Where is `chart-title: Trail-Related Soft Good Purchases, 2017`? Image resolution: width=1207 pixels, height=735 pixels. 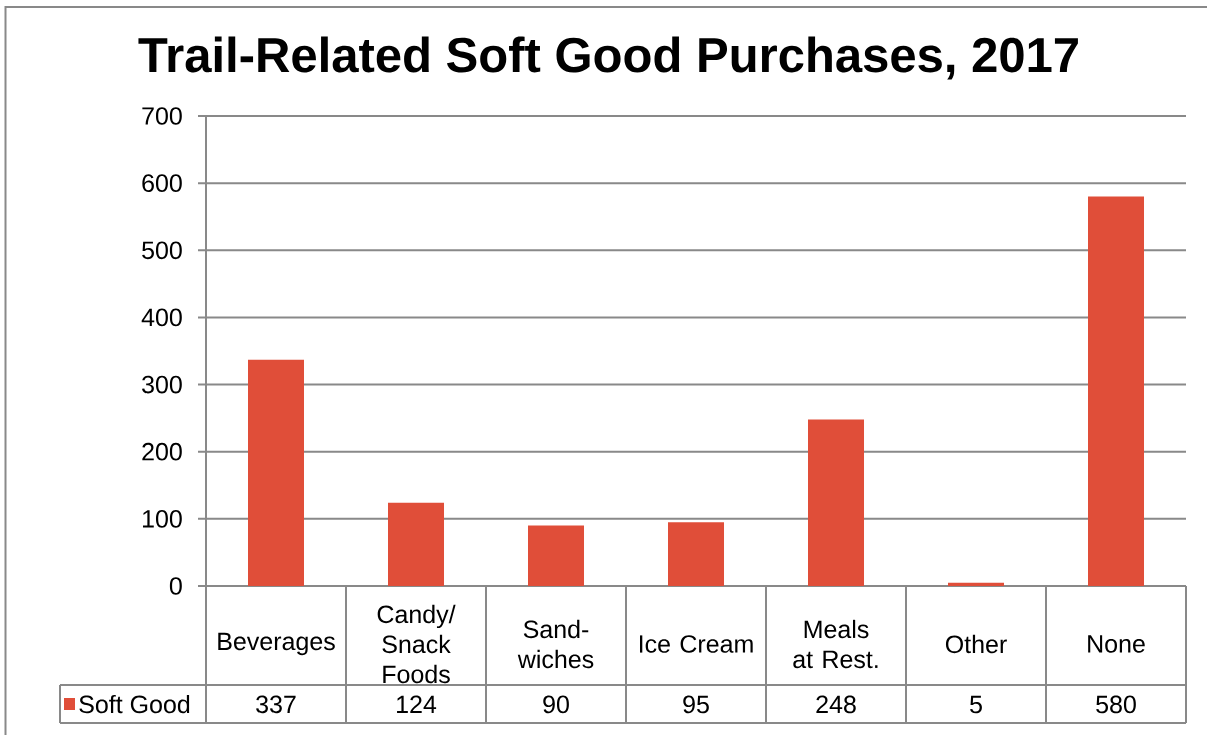
chart-title: Trail-Related Soft Good Purchases, 2017 is located at coordinates (608, 58).